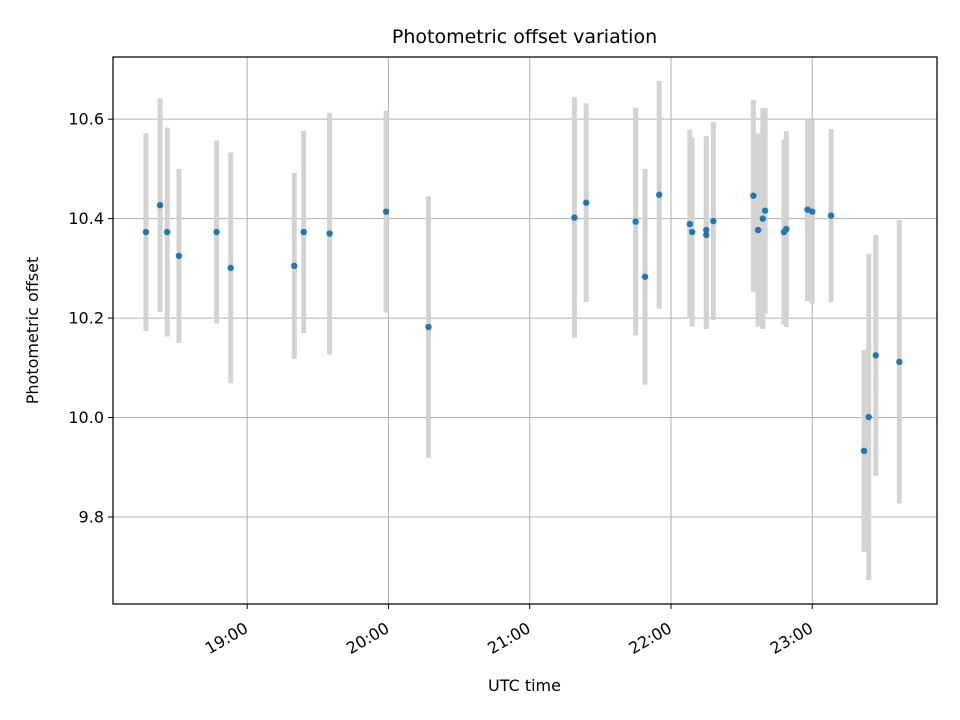 The height and width of the screenshot is (720, 960). What do you see at coordinates (86, 119) in the screenshot?
I see `y-tick-label: 10.6` at bounding box center [86, 119].